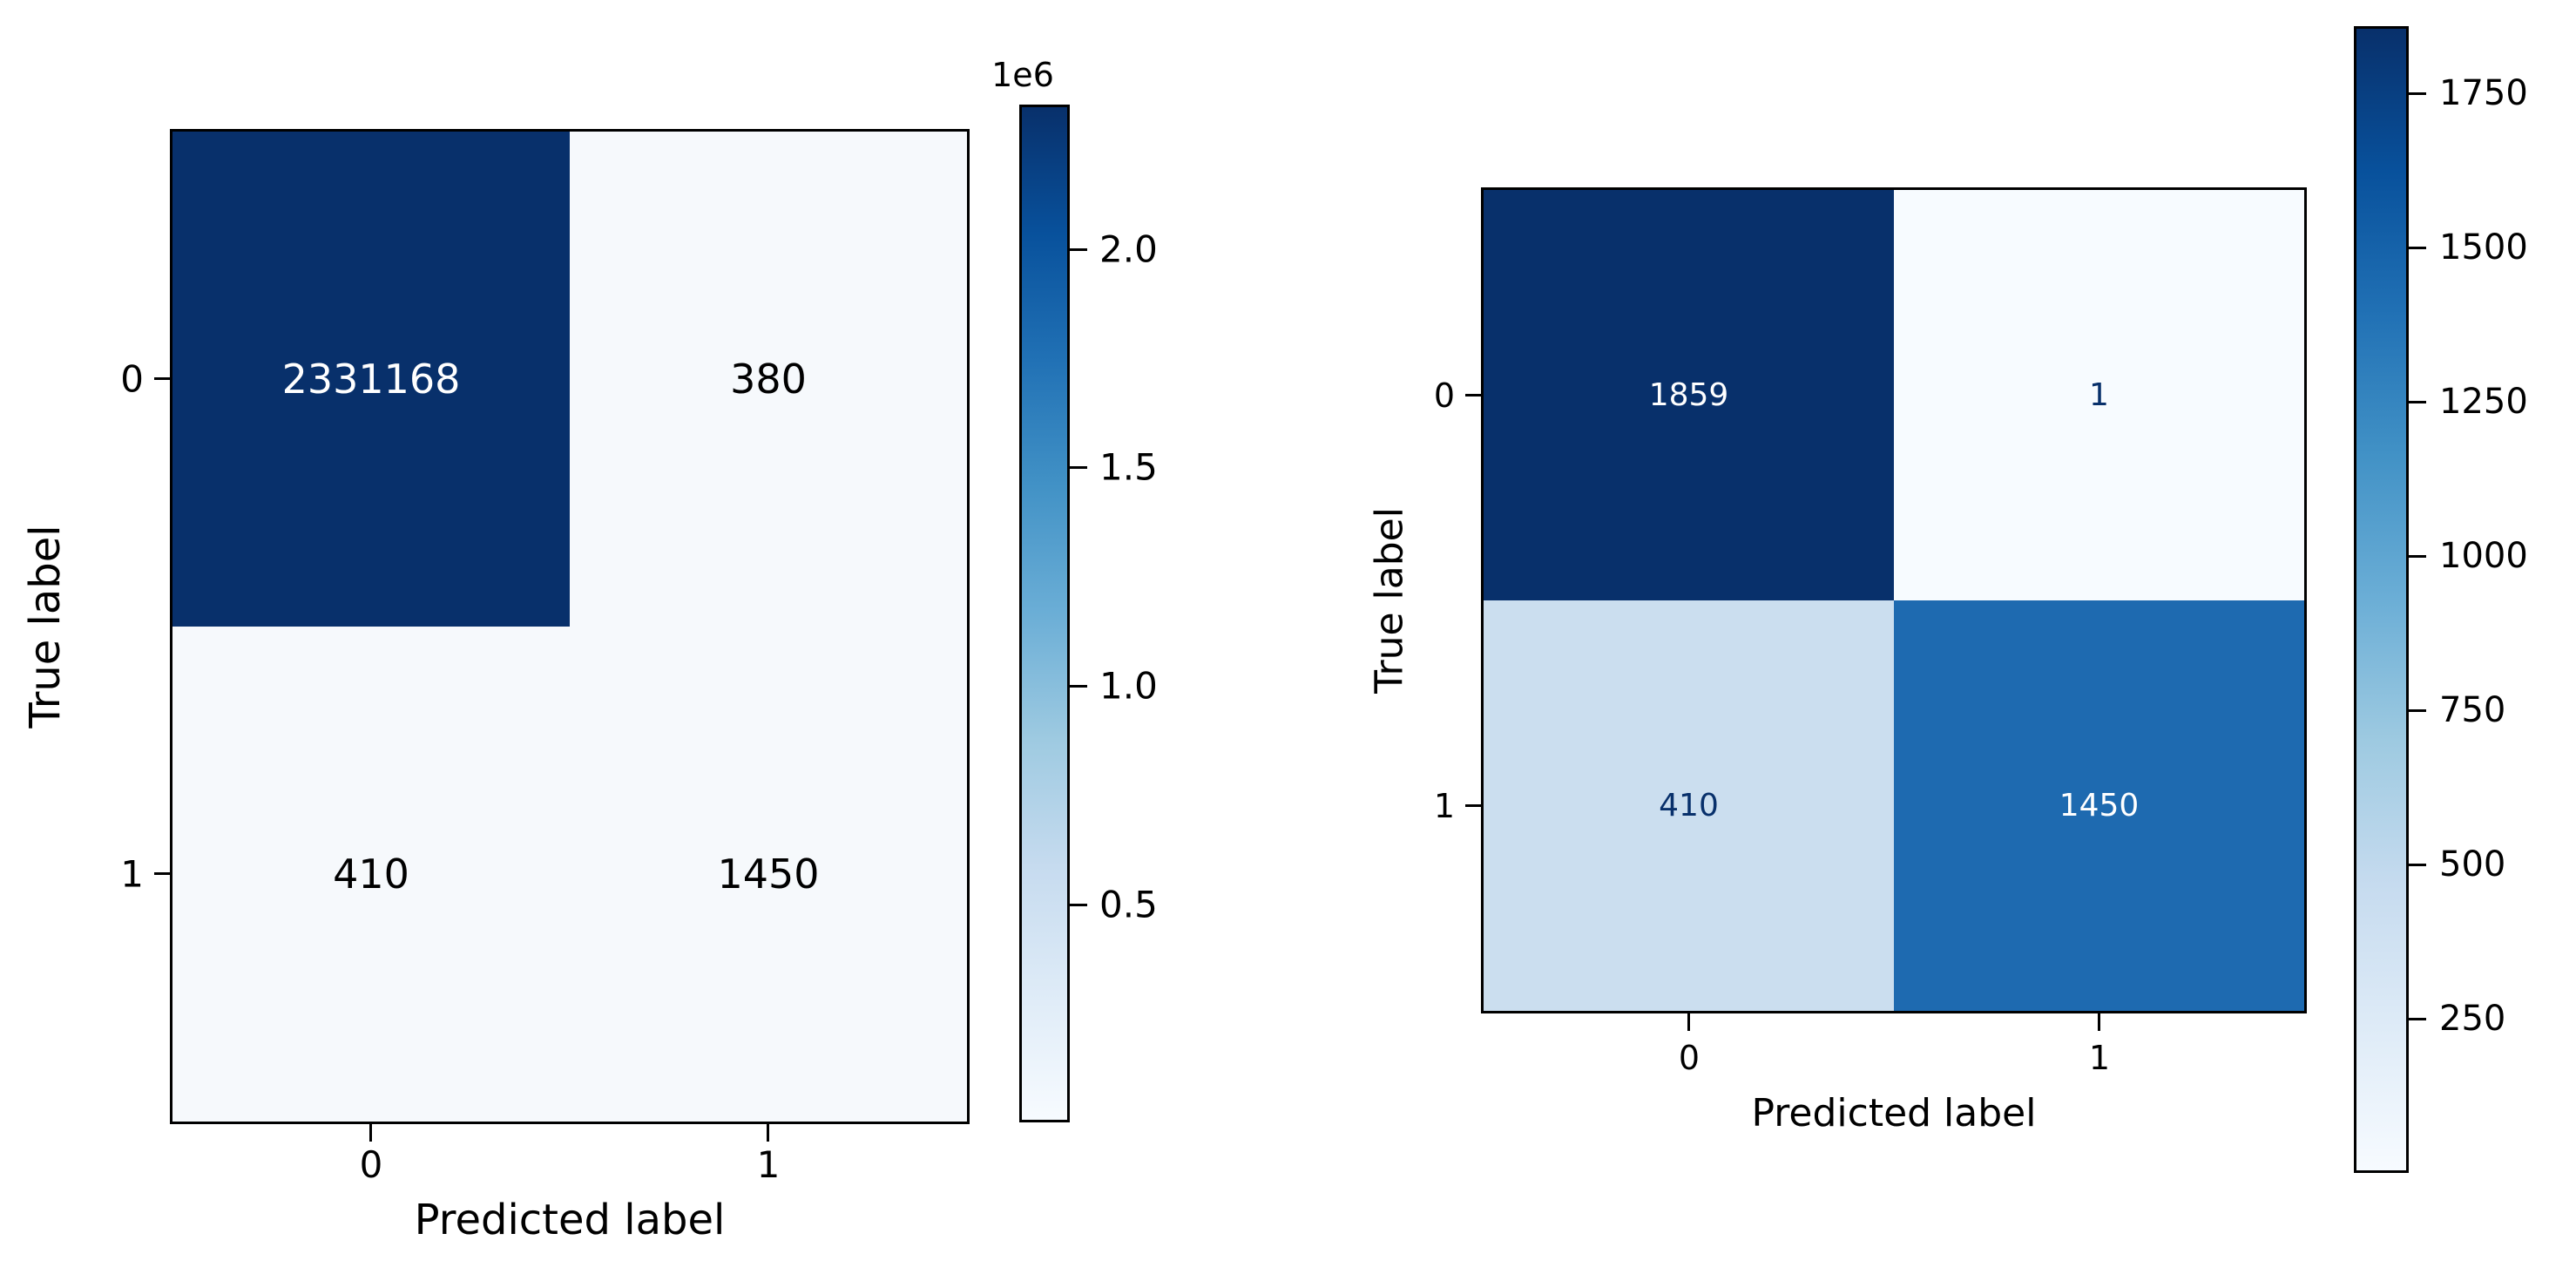  What do you see at coordinates (2483, 247) in the screenshot?
I see `right-colorbar-tick-label-1: 1500` at bounding box center [2483, 247].